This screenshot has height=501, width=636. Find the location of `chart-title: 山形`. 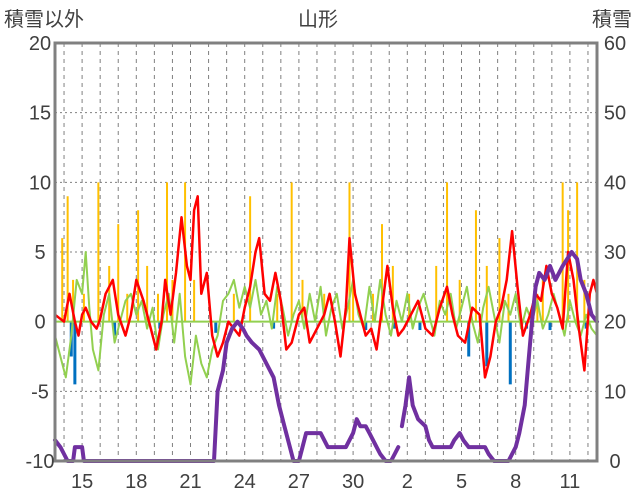

chart-title: 山形 is located at coordinates (318, 19).